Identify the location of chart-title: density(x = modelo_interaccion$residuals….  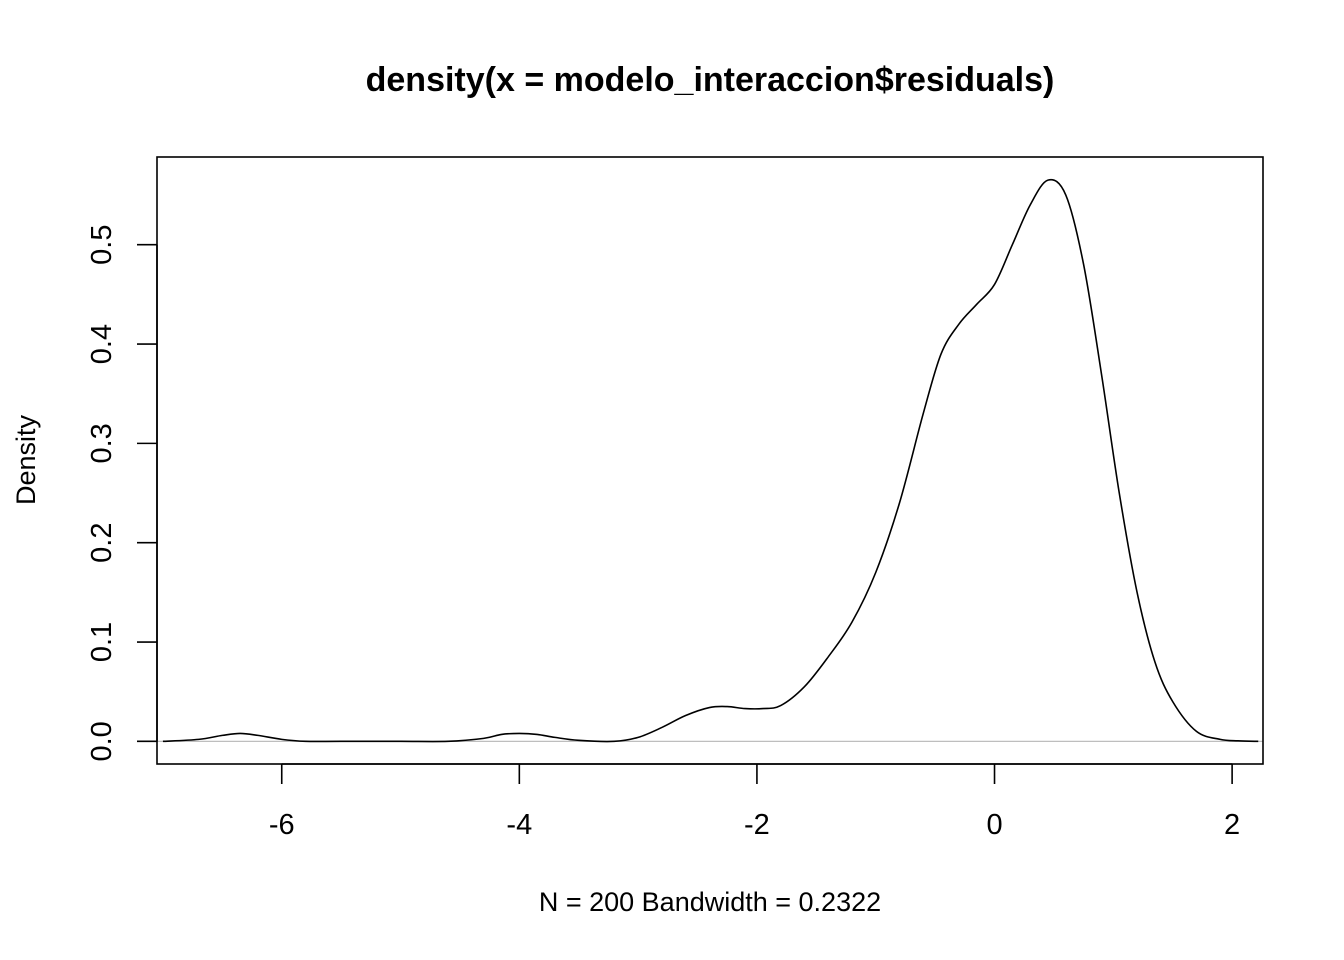
(710, 80).